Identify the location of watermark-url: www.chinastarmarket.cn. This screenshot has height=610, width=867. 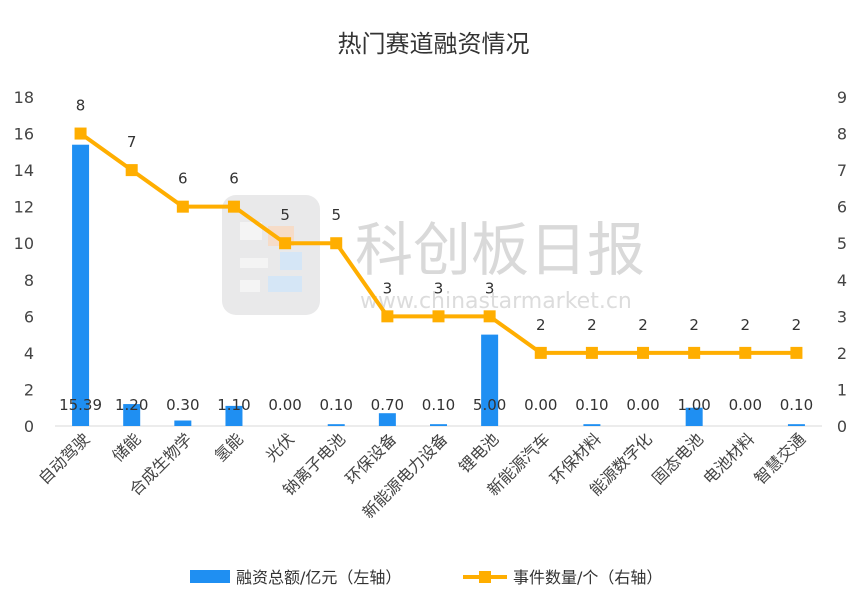
(496, 301).